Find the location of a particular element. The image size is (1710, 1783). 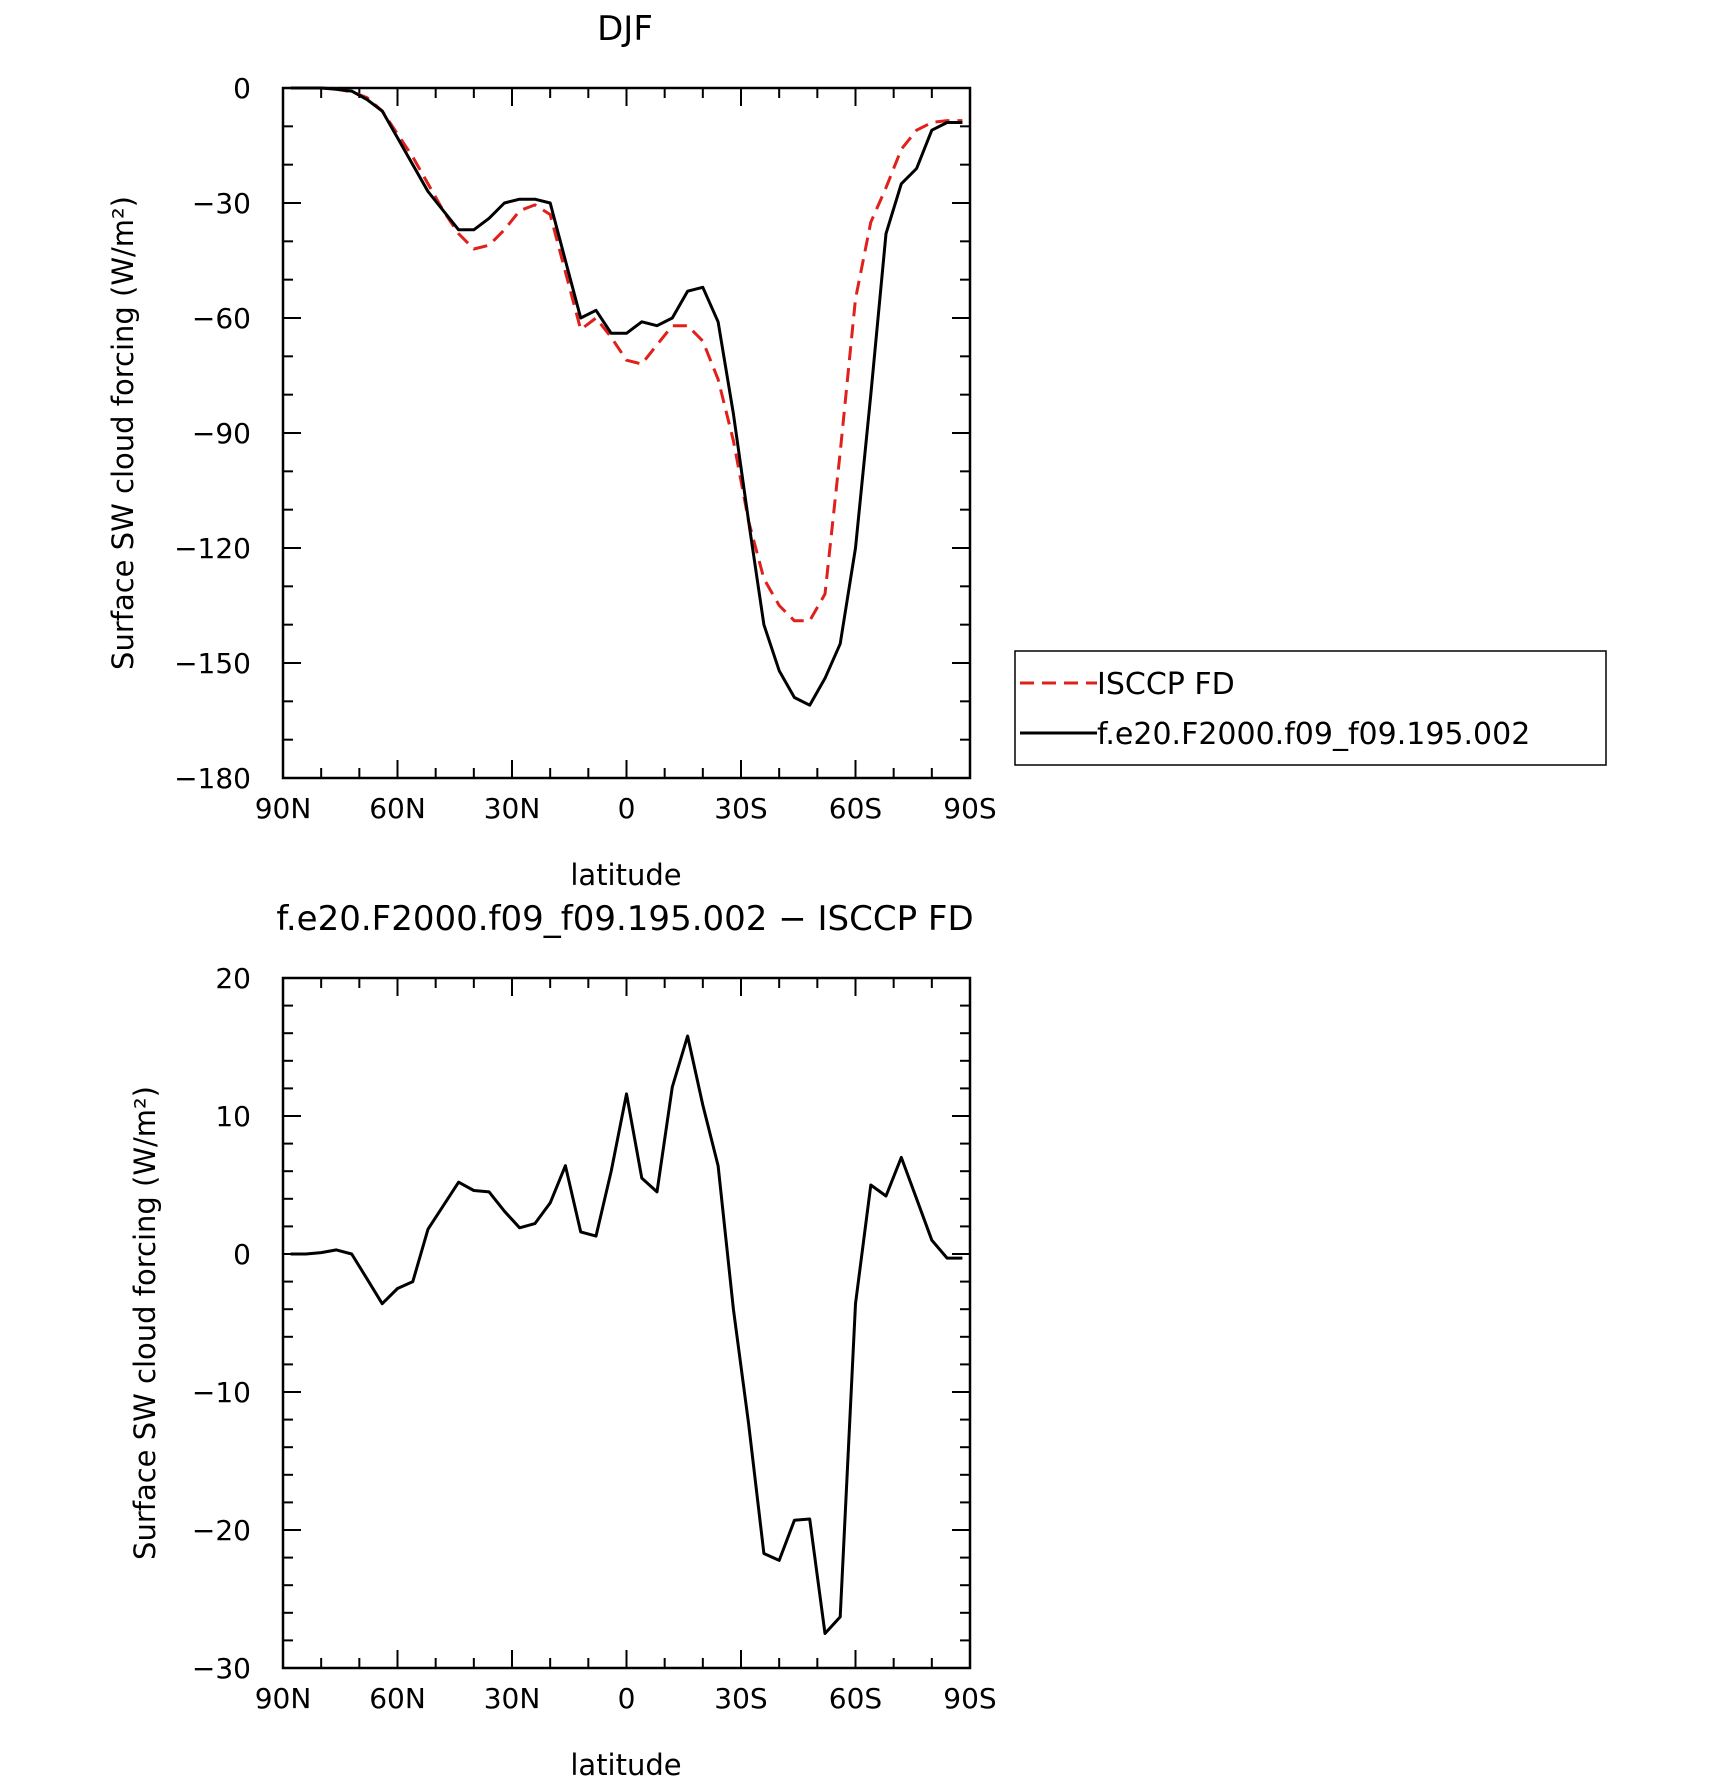

legend: ISCCP FD f.e20.F2000.f09_f09.195.002 is located at coordinates (1310, 708).